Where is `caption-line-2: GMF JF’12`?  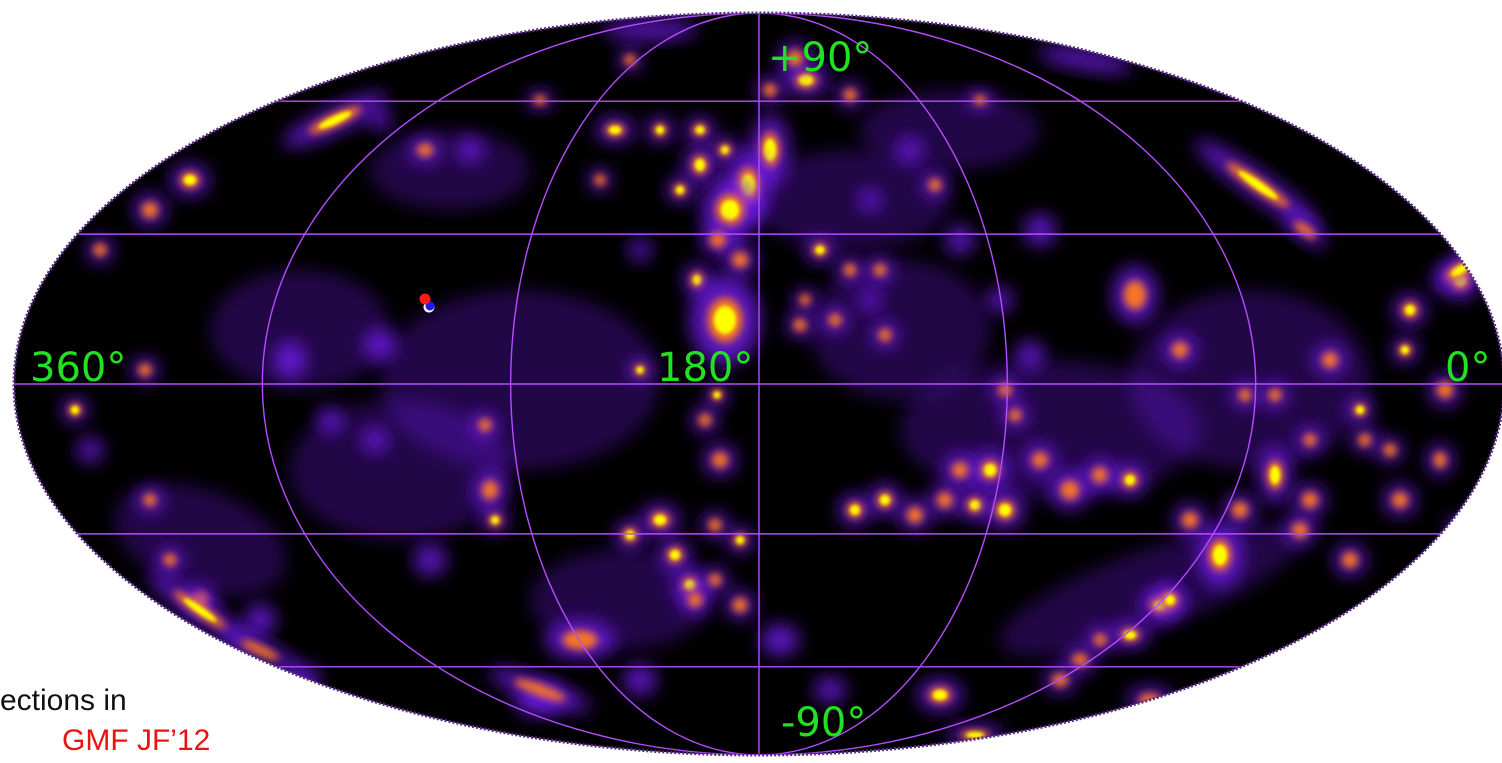 caption-line-2: GMF JF’12 is located at coordinates (136, 740).